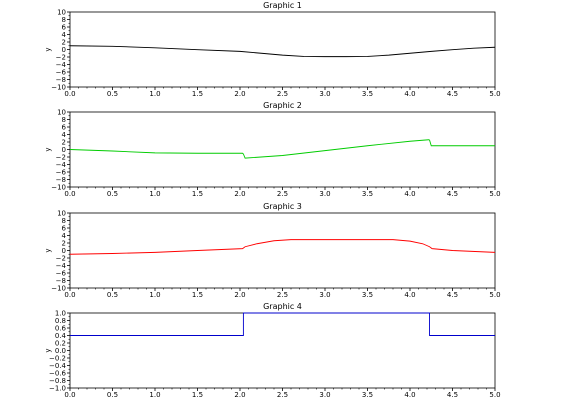 This screenshot has width=567, height=401. Describe the element at coordinates (61, 329) in the screenshot. I see `y-tick-label: 0.6` at that location.